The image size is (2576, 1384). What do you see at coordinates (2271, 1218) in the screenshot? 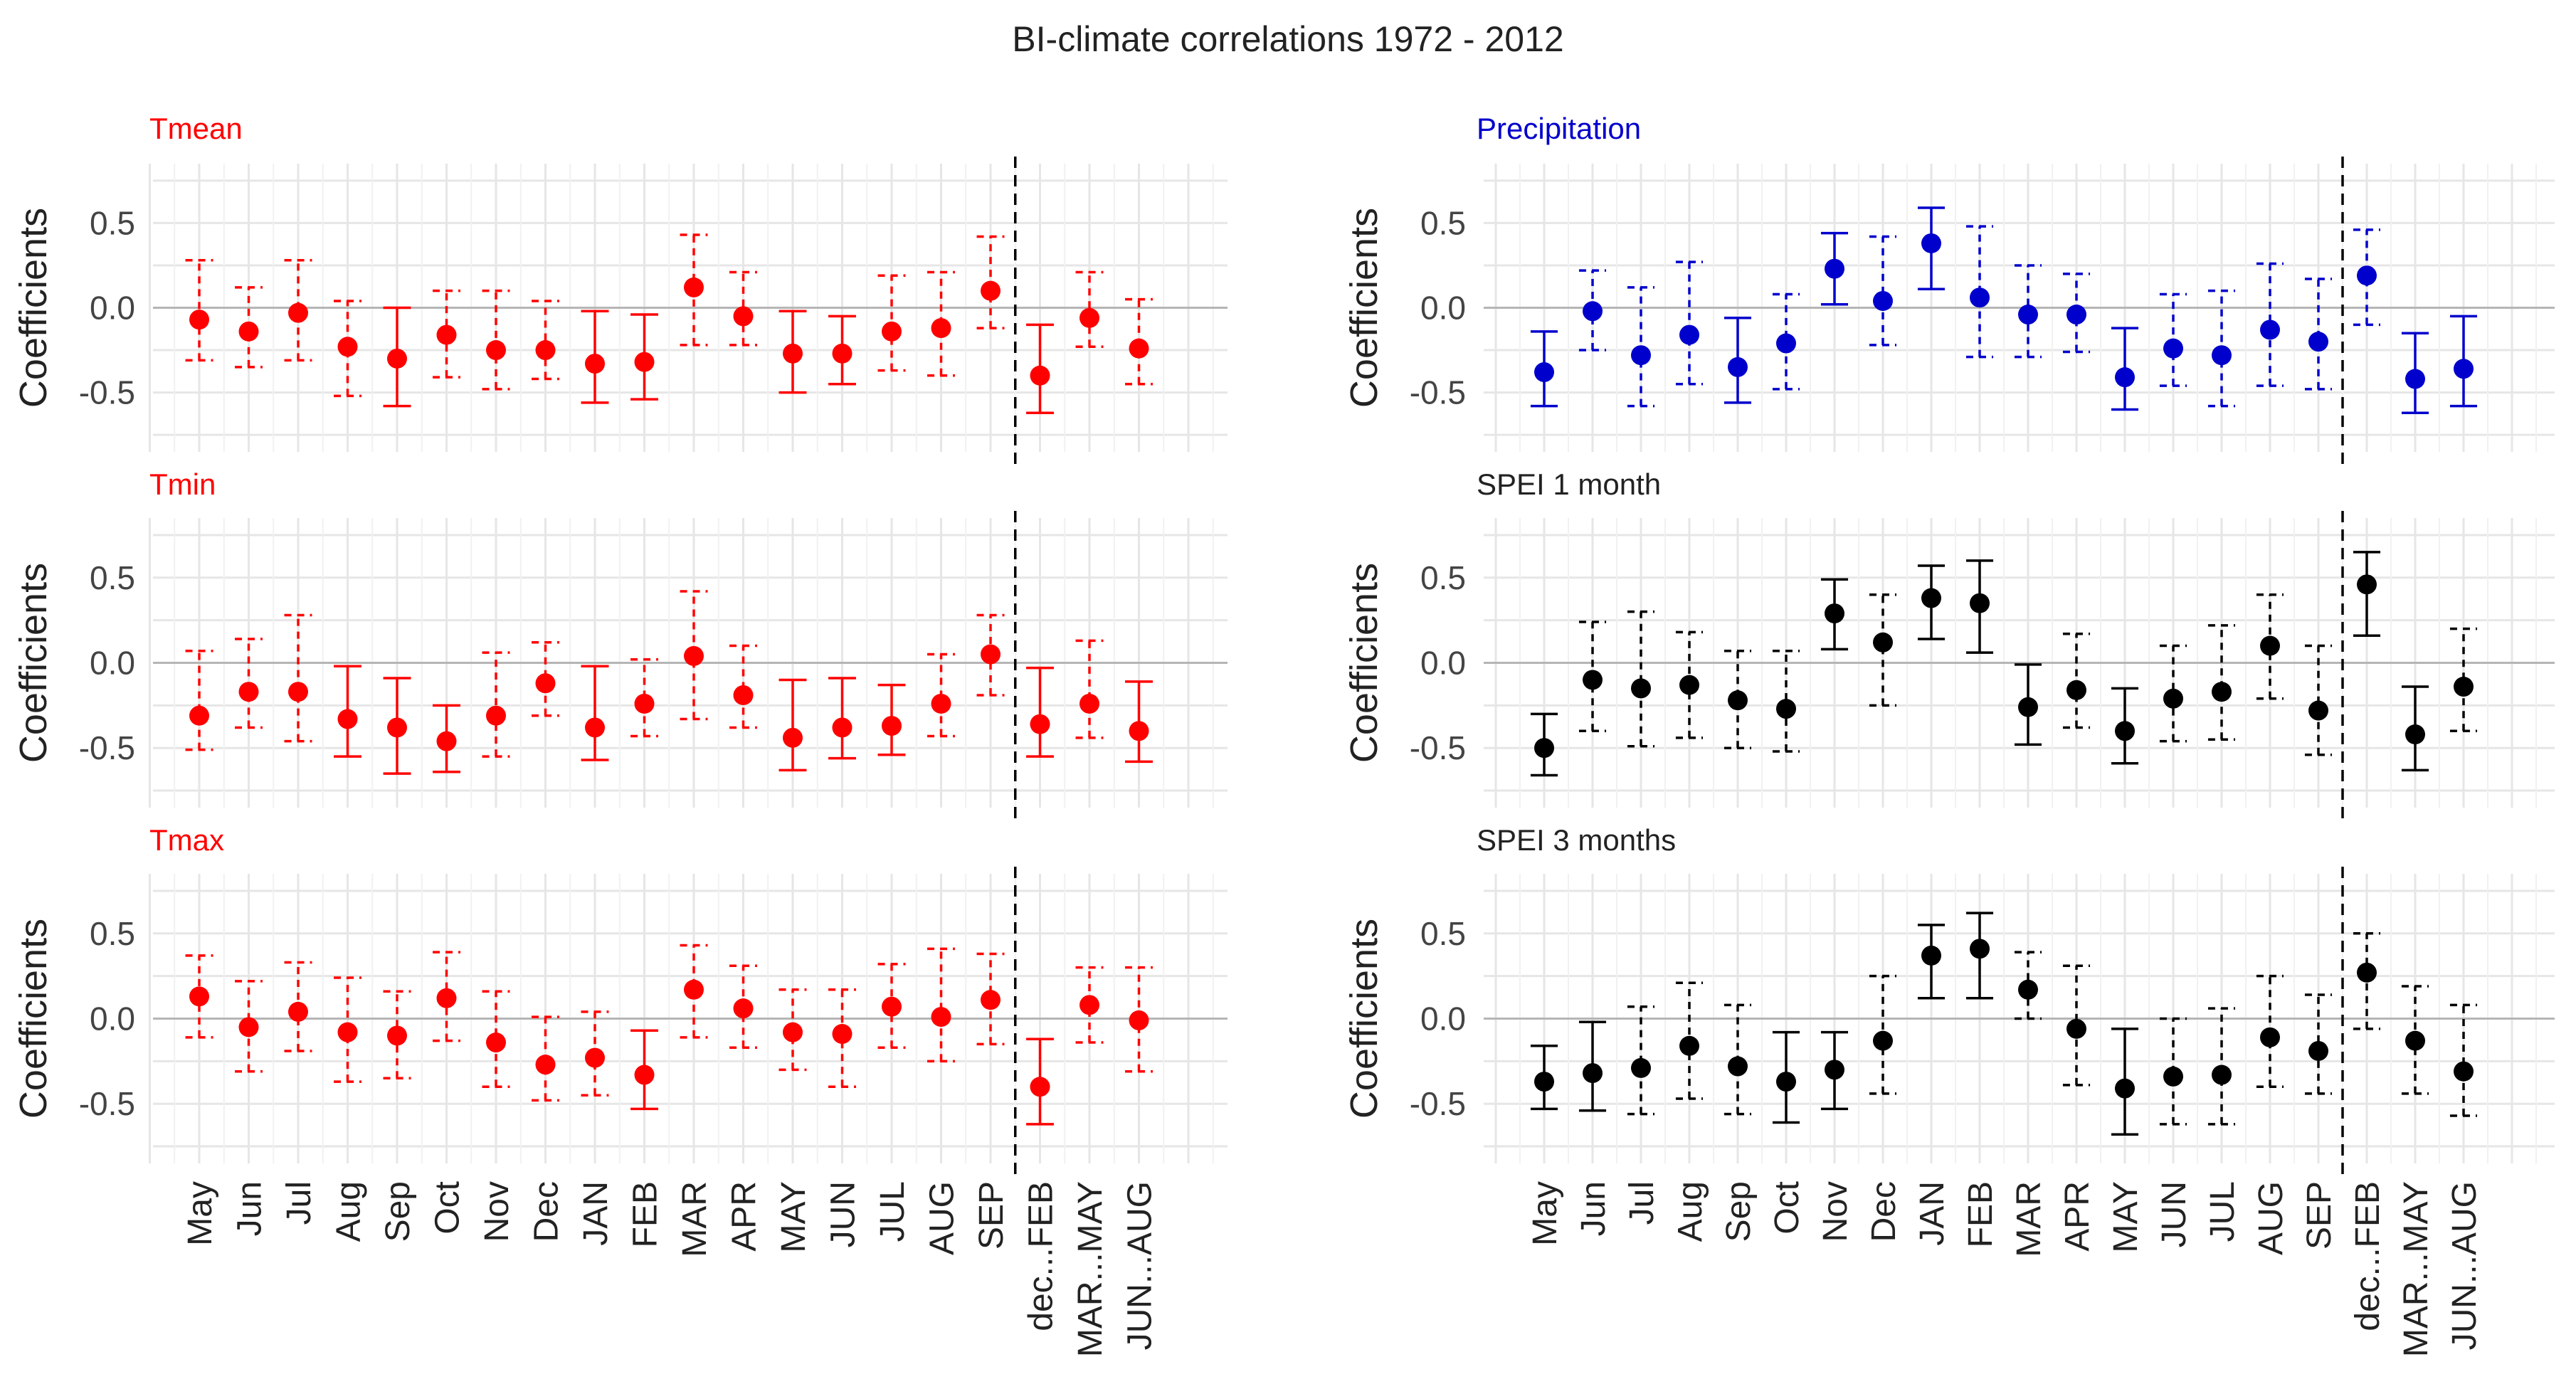
I see `x-tick-label: AUG` at bounding box center [2271, 1218].